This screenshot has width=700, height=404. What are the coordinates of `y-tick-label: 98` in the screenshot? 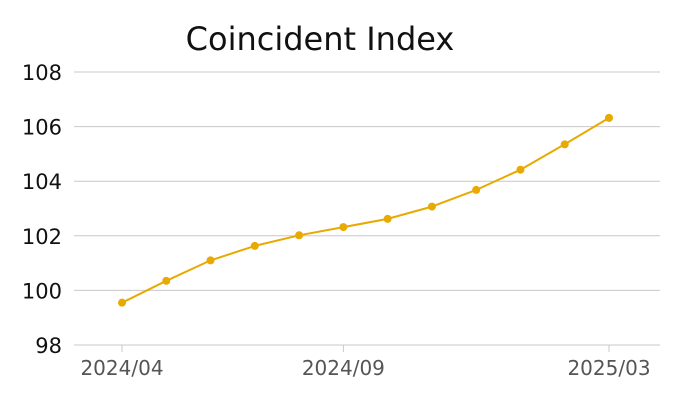 It's located at (48, 346).